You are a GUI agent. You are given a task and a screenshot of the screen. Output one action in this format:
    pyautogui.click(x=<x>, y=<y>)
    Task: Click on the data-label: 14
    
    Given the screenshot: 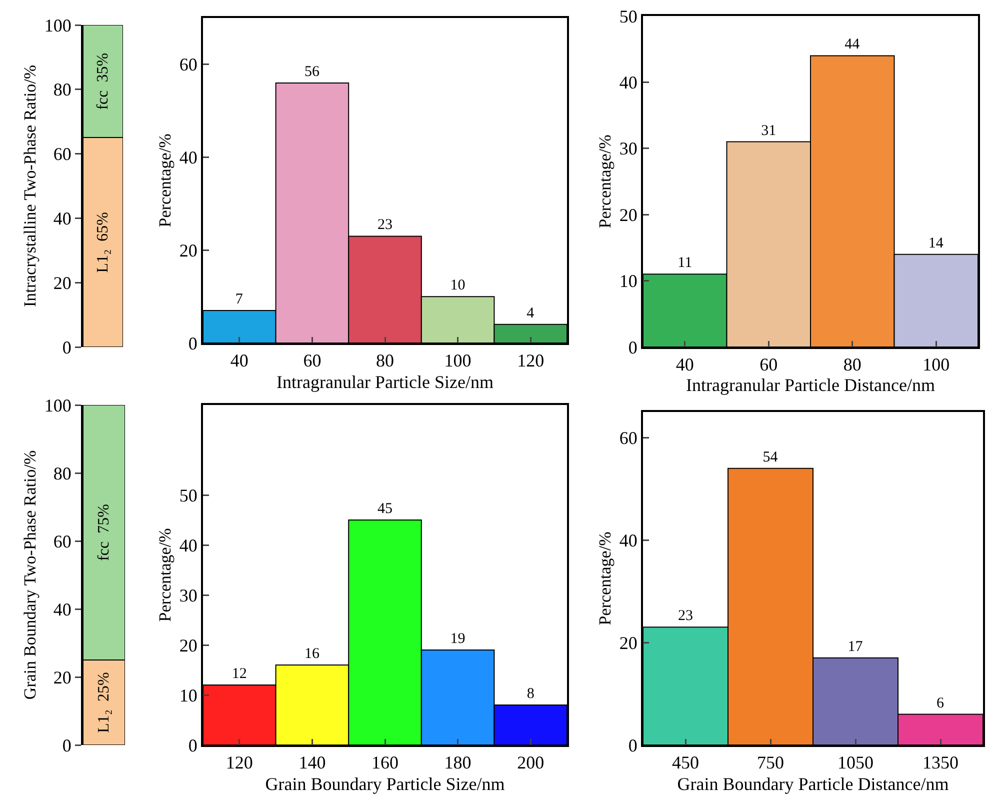 What is the action you would take?
    pyautogui.click(x=936, y=243)
    